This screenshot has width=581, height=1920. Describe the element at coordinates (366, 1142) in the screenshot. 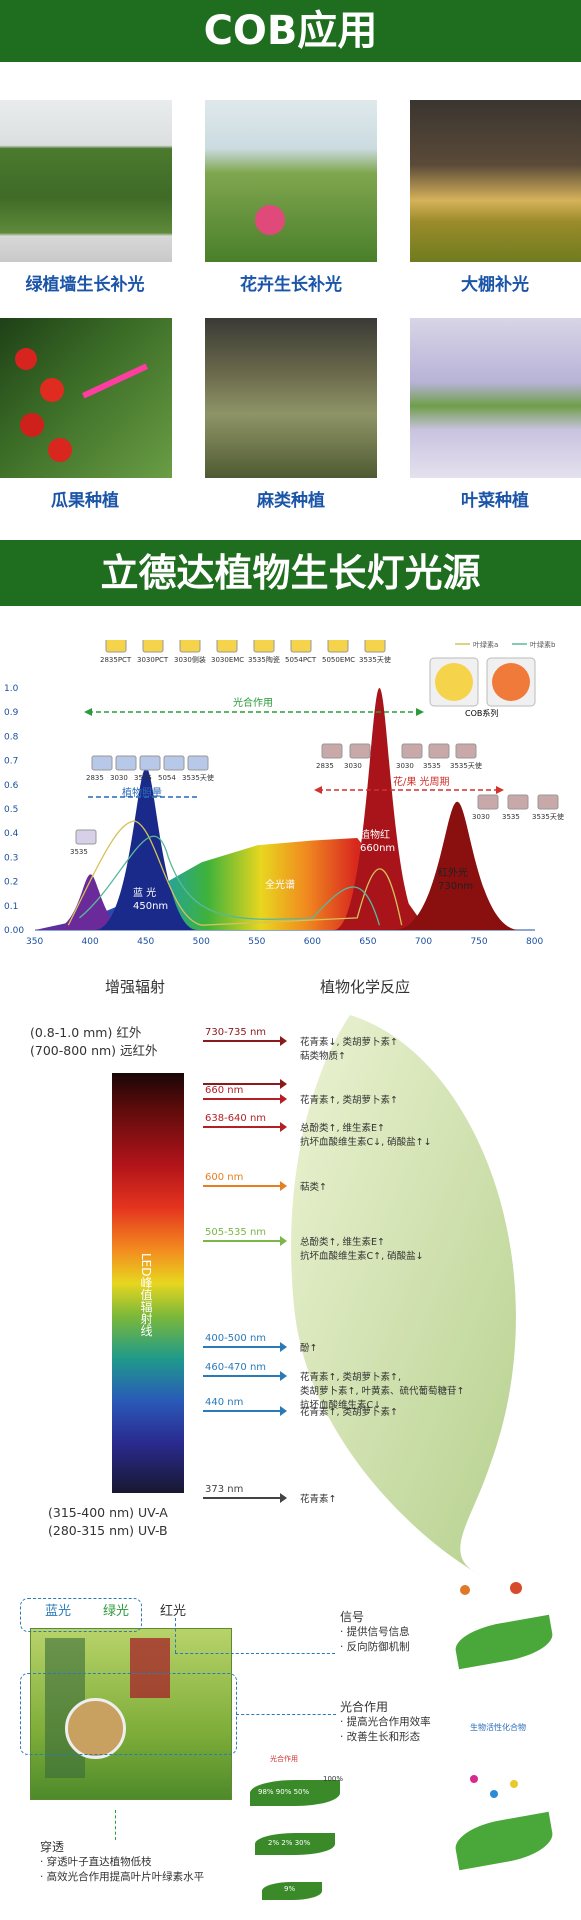

I see `chem-effect: 抗坏血酸维生素C↓, 硝酸盐↑↓` at that location.